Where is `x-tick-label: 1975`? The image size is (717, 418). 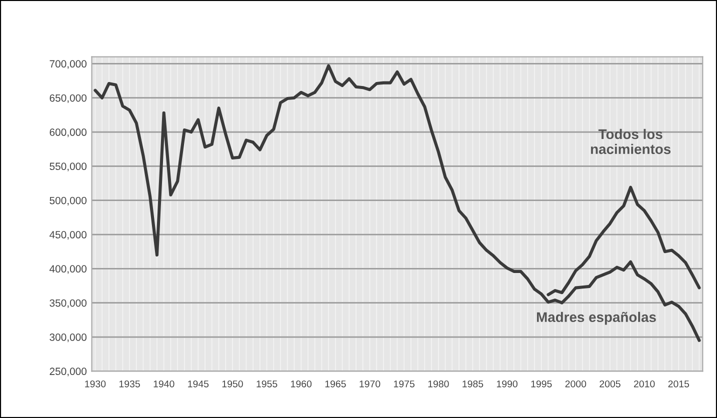 x-tick-label: 1975 is located at coordinates (404, 384).